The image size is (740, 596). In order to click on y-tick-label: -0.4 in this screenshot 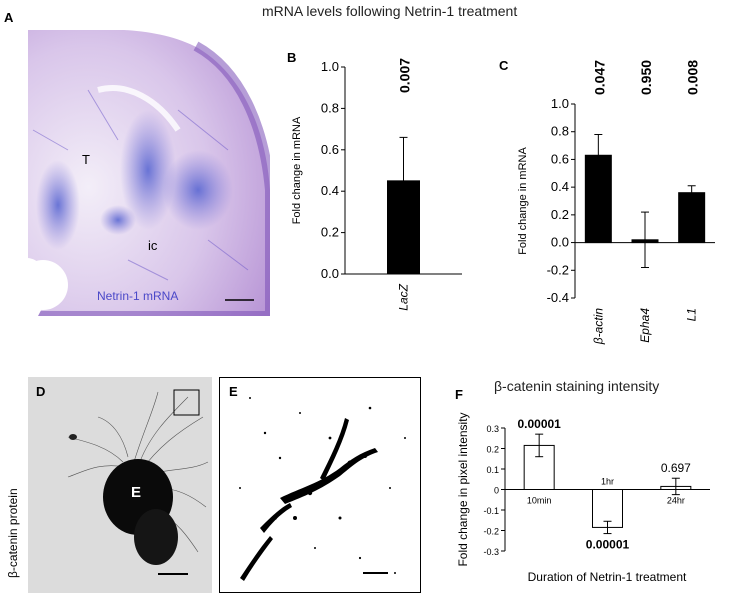, I will do `click(558, 297)`.